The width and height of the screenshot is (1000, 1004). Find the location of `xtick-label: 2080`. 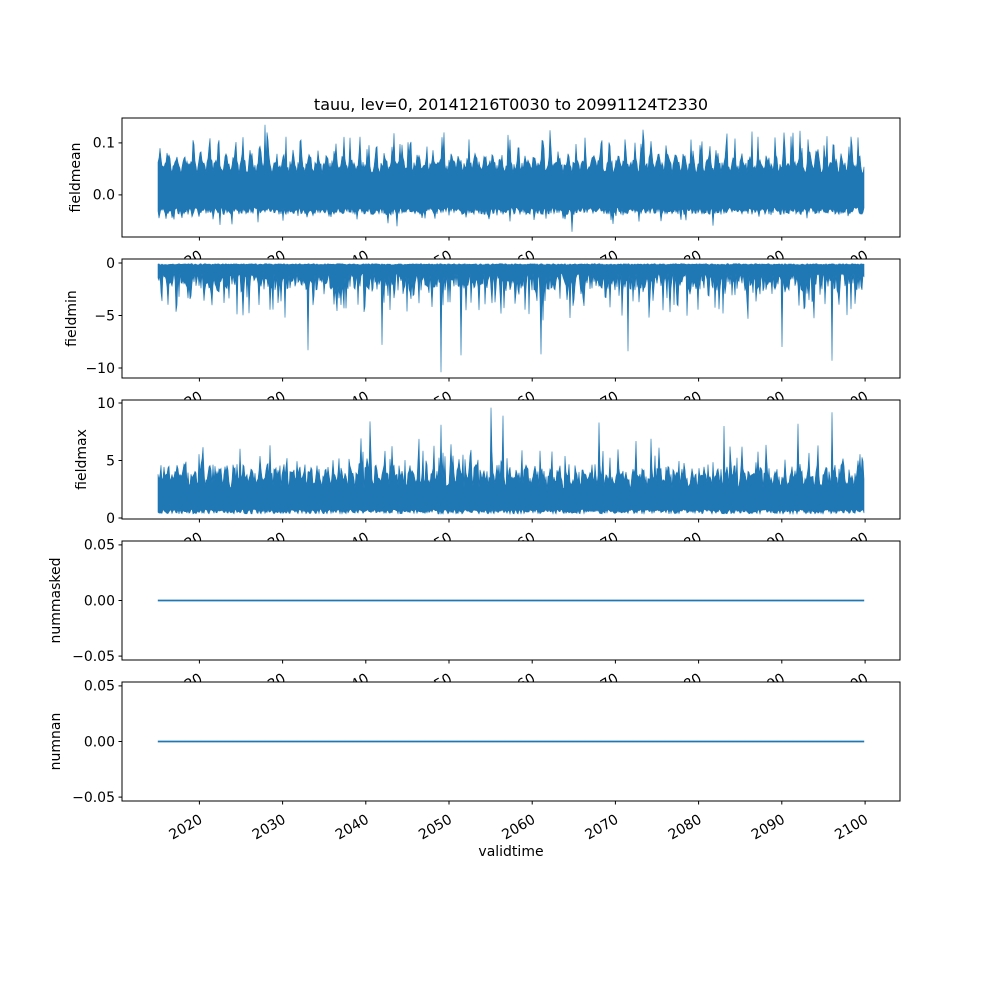

xtick-label: 2080 is located at coordinates (685, 828).